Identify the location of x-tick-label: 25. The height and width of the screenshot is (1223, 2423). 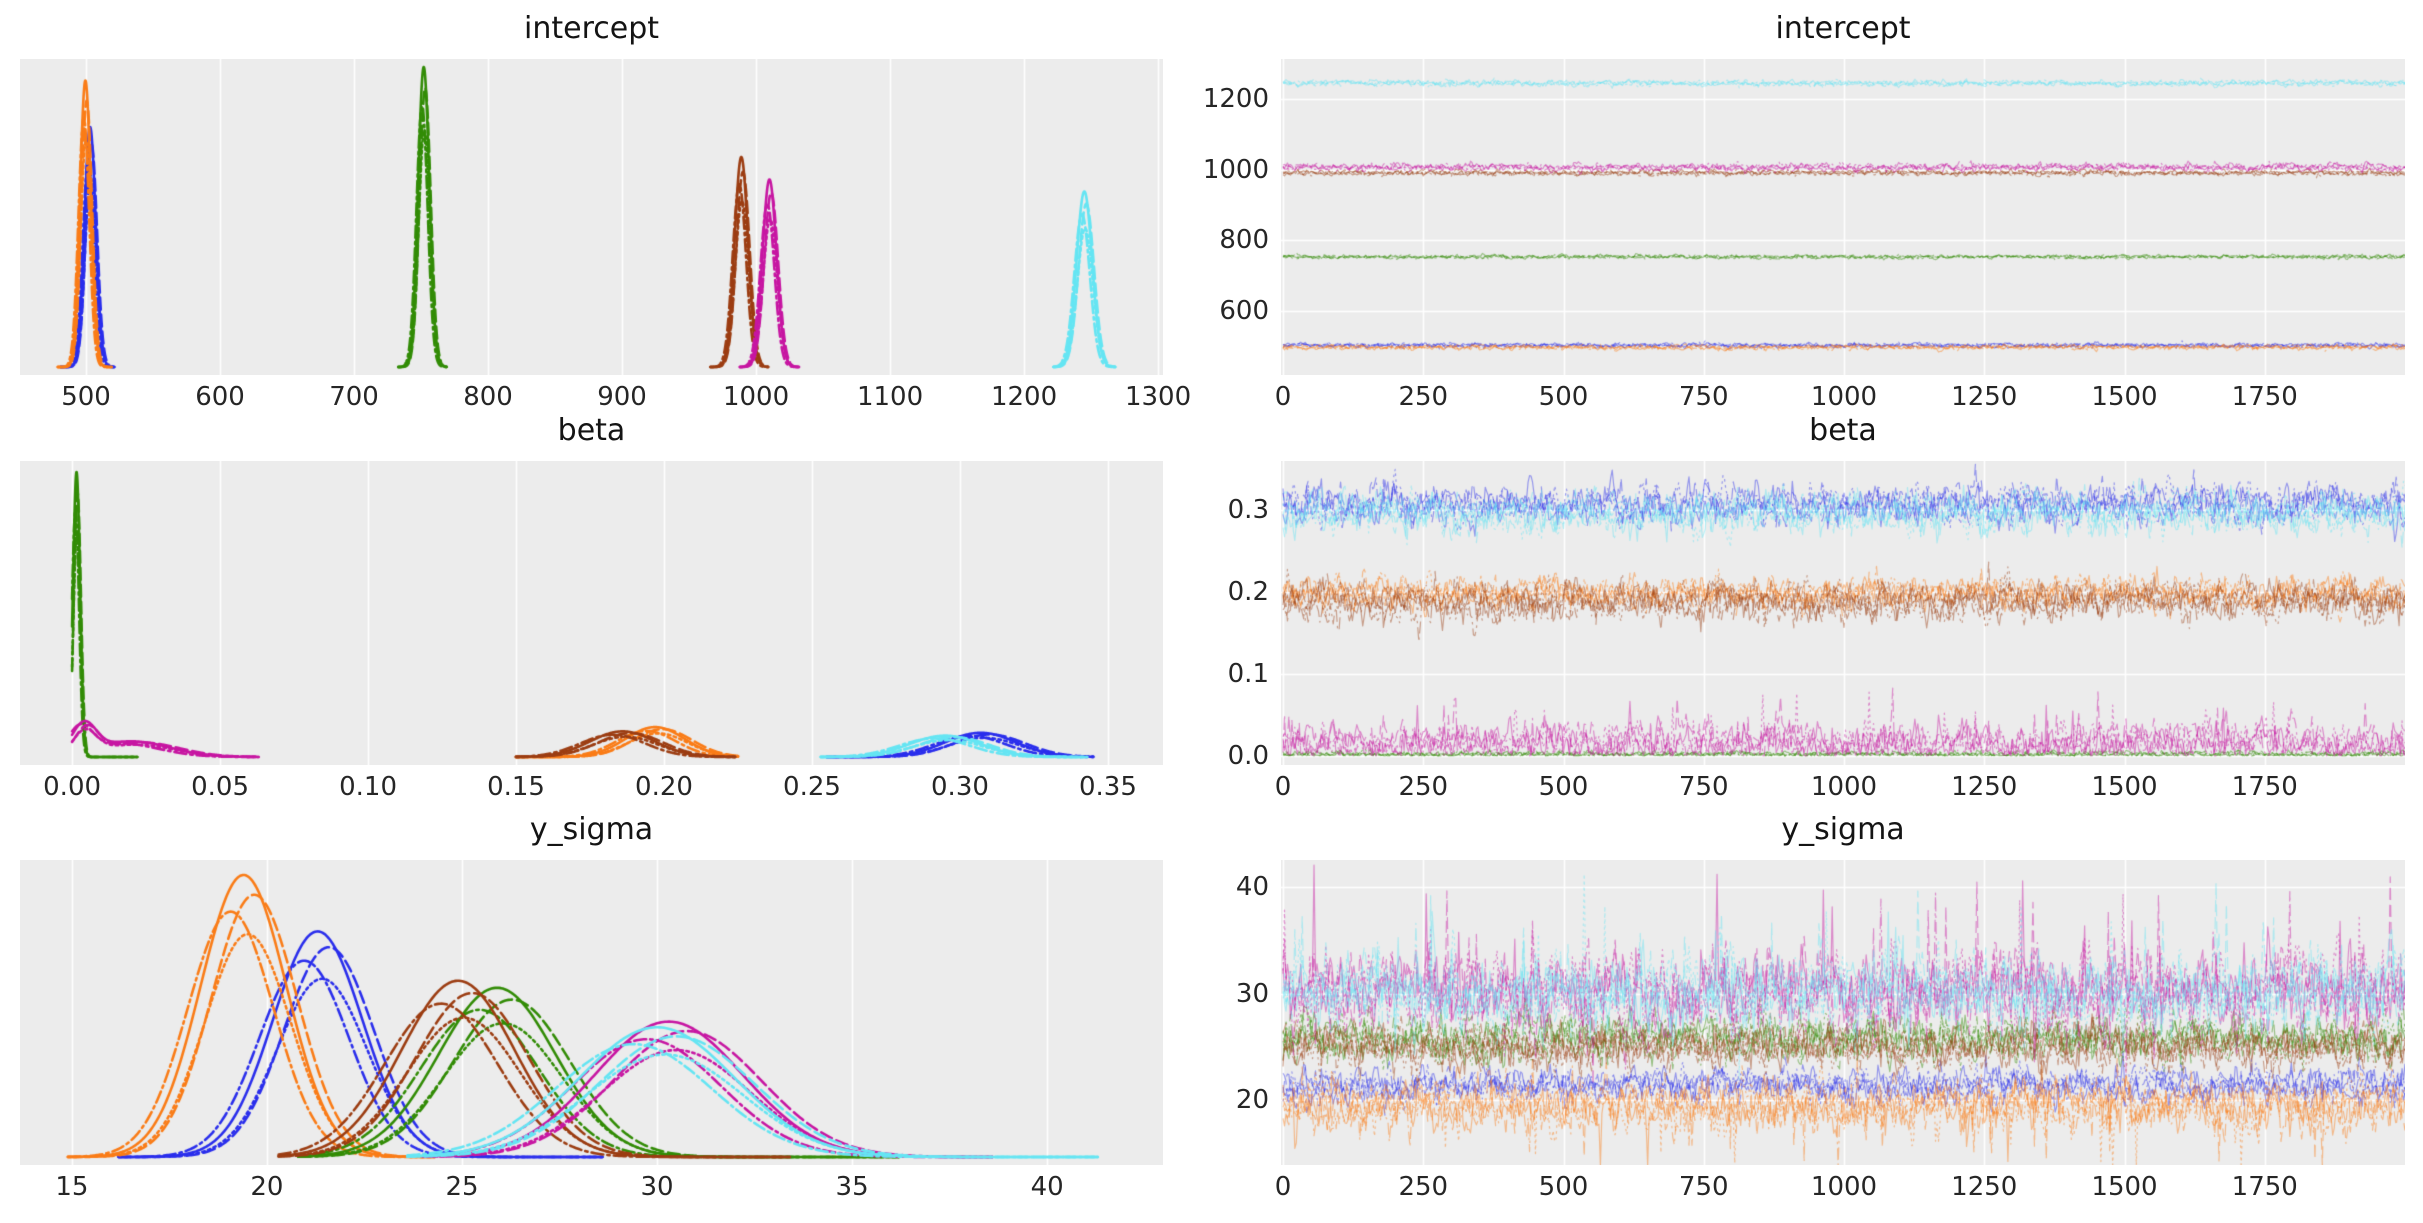
(462, 1187).